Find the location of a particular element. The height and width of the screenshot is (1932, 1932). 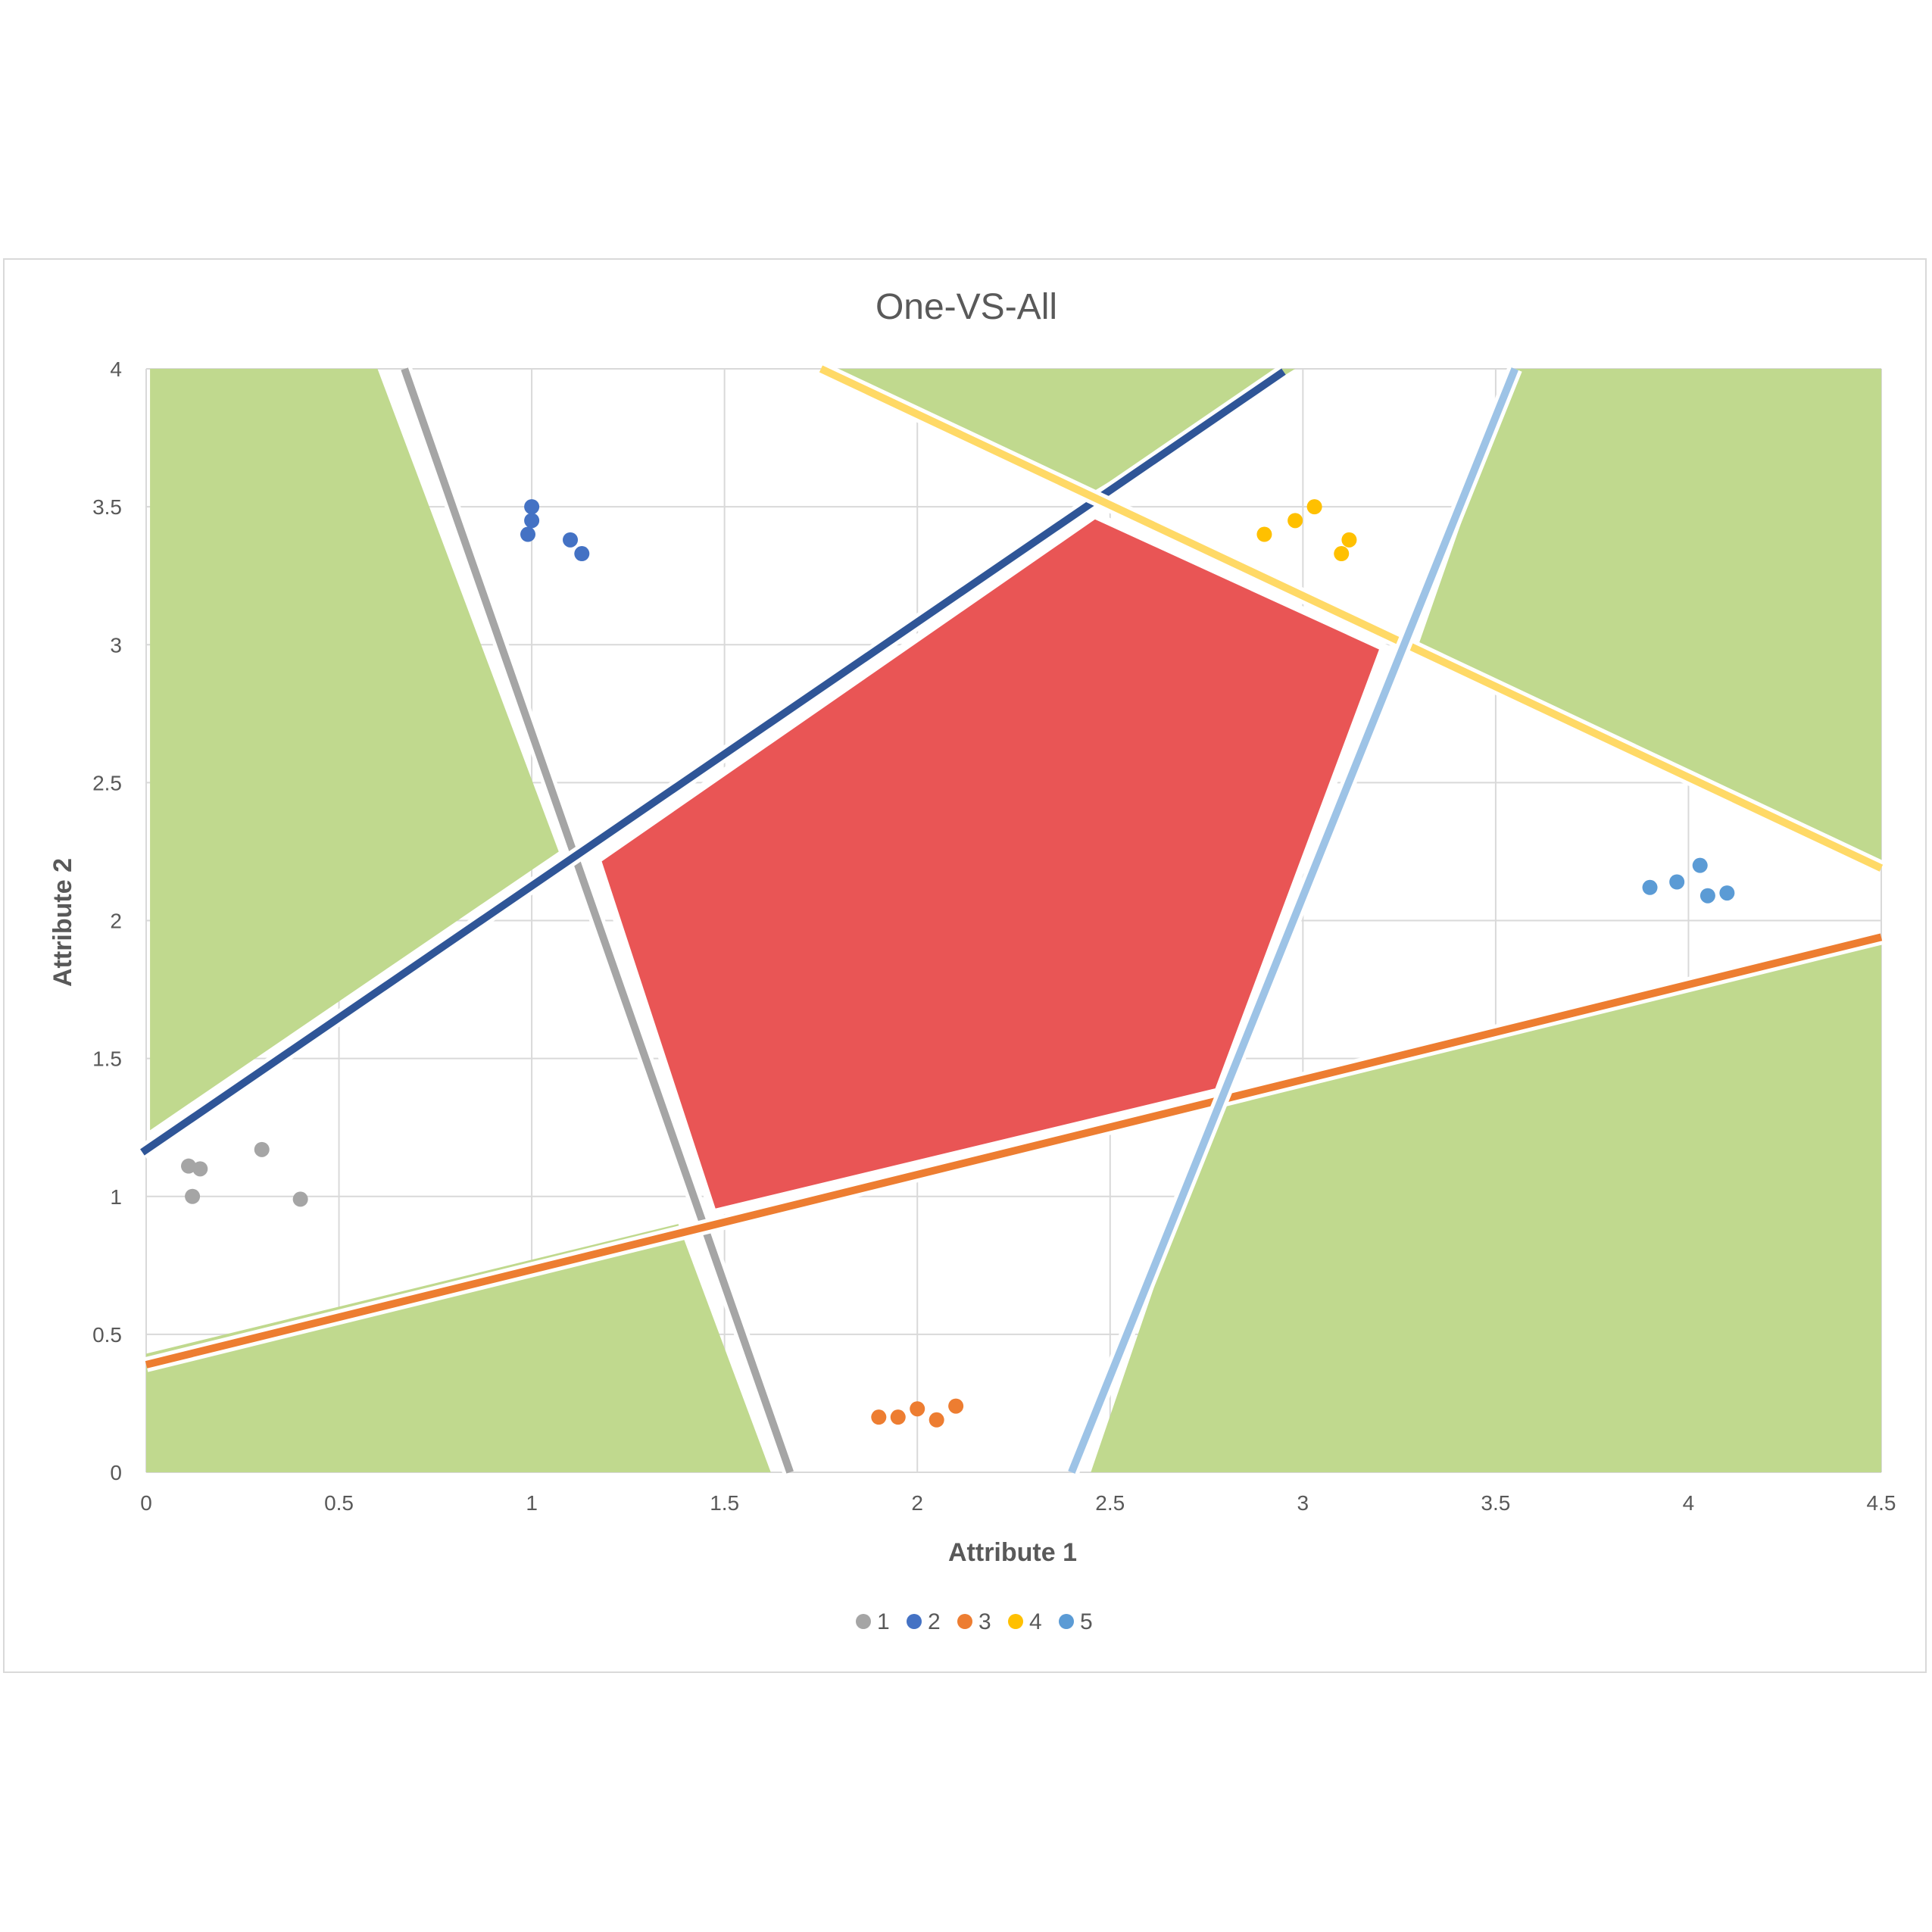

legend-label: 4 is located at coordinates (1035, 1621).